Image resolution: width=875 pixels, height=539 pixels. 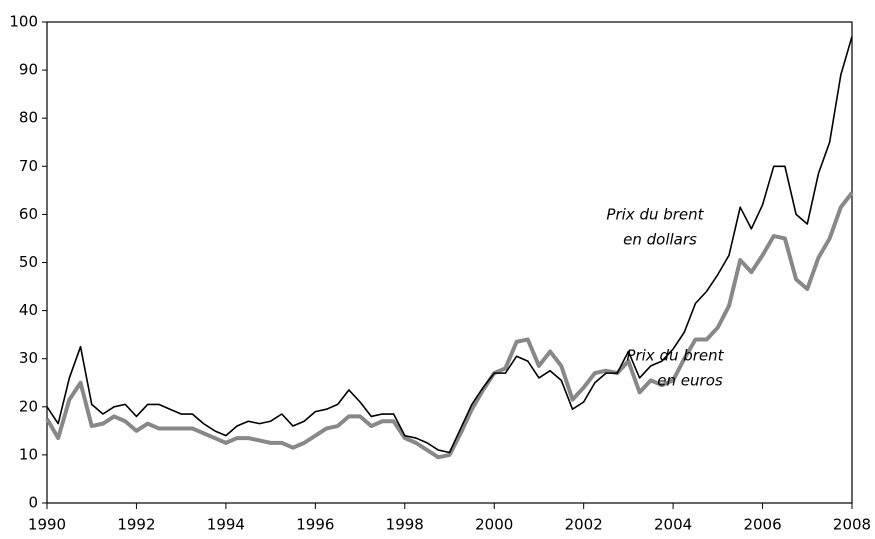 What do you see at coordinates (690, 381) in the screenshot?
I see `annotation: en euros` at bounding box center [690, 381].